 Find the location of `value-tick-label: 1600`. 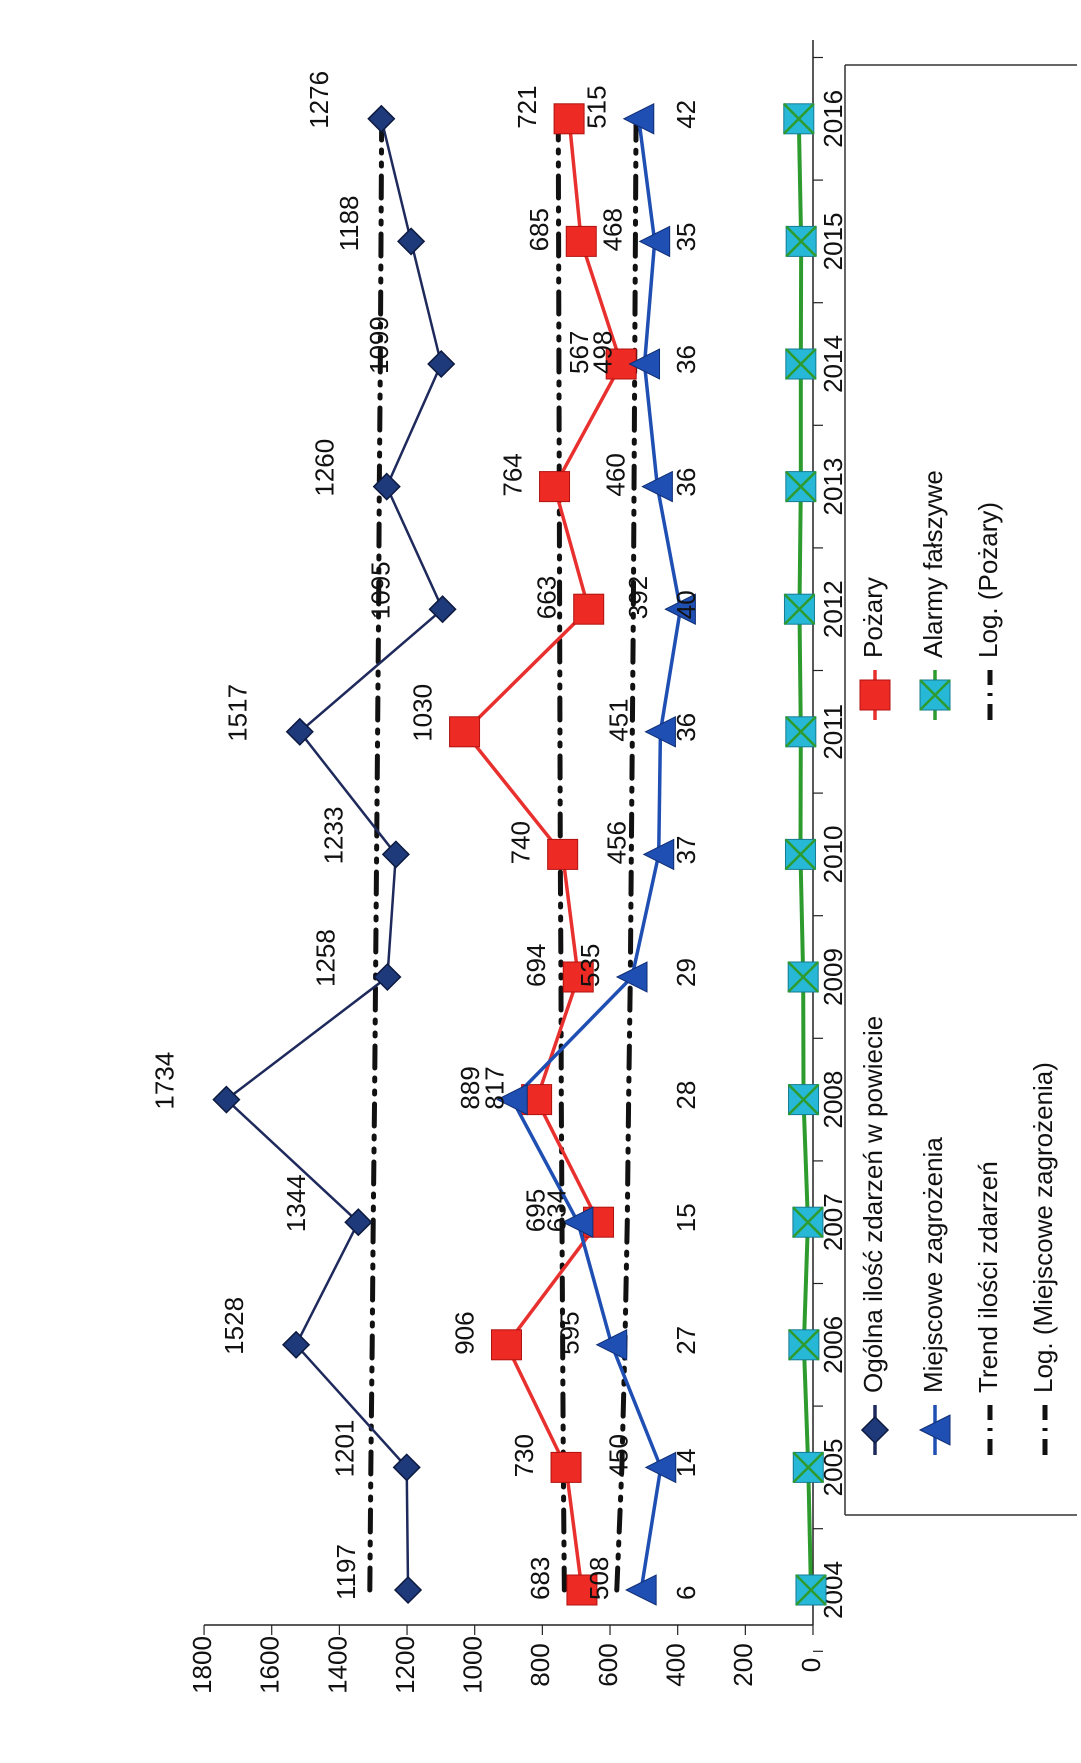

value-tick-label: 1600 is located at coordinates (270, 1665).